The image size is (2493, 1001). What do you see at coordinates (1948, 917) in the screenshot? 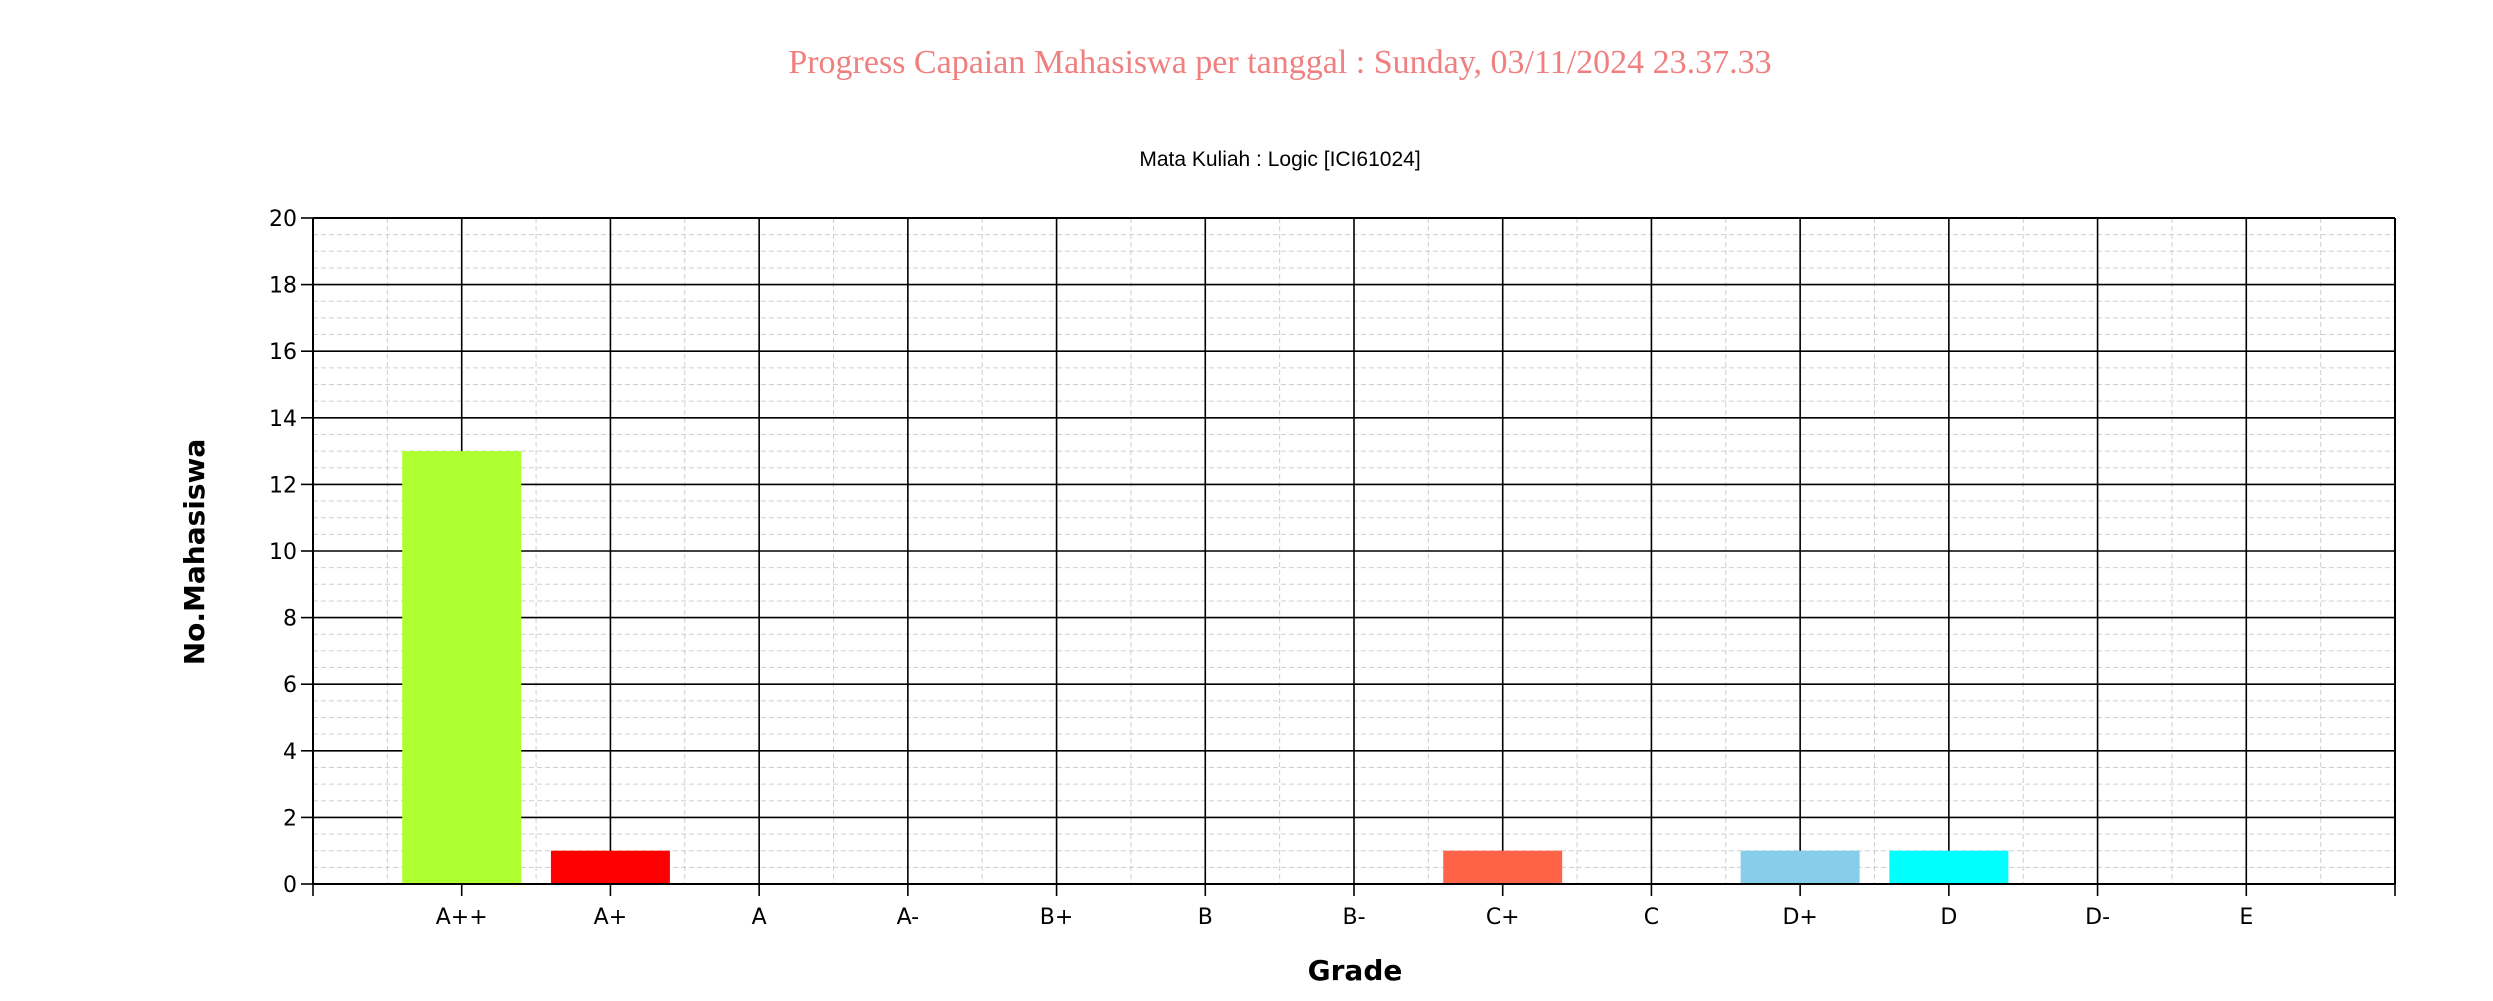
I see `x-tick-label: D` at bounding box center [1948, 917].